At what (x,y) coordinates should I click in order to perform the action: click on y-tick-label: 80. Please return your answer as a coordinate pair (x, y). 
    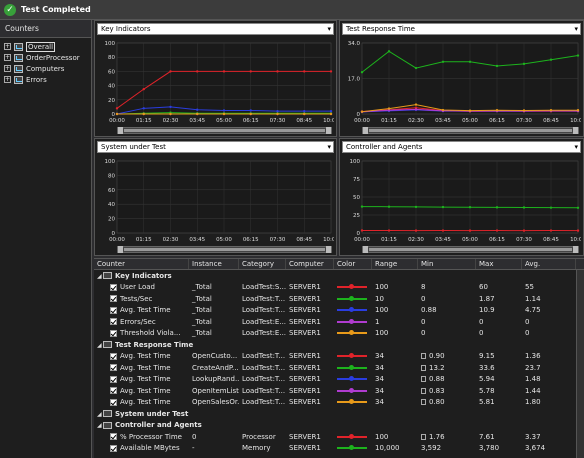
    Looking at the image, I should click on (111, 58).